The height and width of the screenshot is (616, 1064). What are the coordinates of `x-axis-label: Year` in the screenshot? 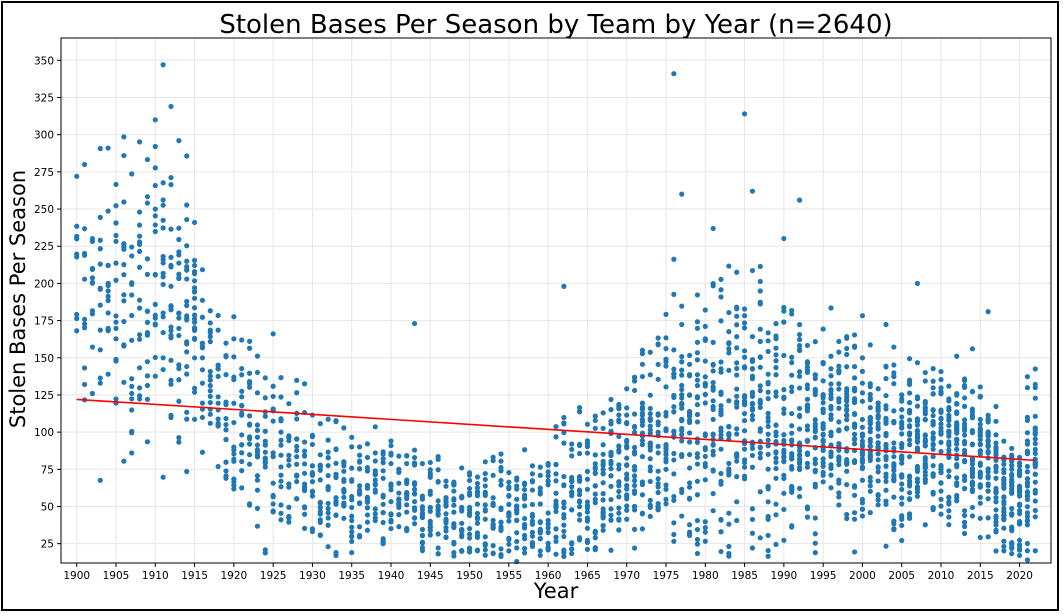 It's located at (556, 591).